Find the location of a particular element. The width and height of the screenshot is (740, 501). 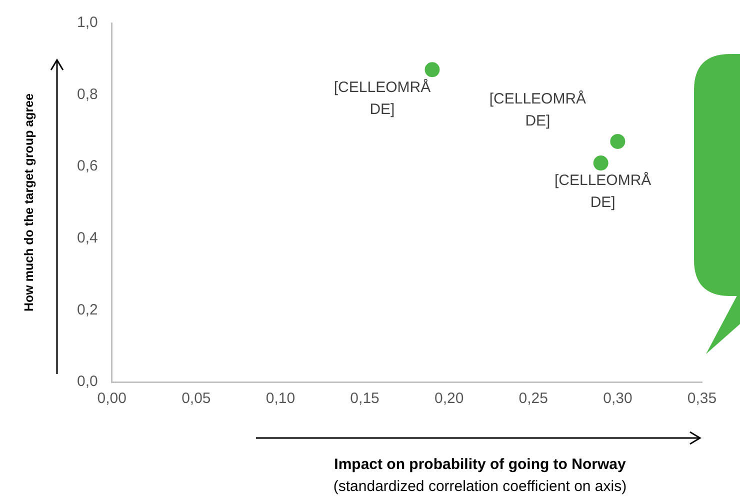

x-tick-label: 0,20 is located at coordinates (449, 399).